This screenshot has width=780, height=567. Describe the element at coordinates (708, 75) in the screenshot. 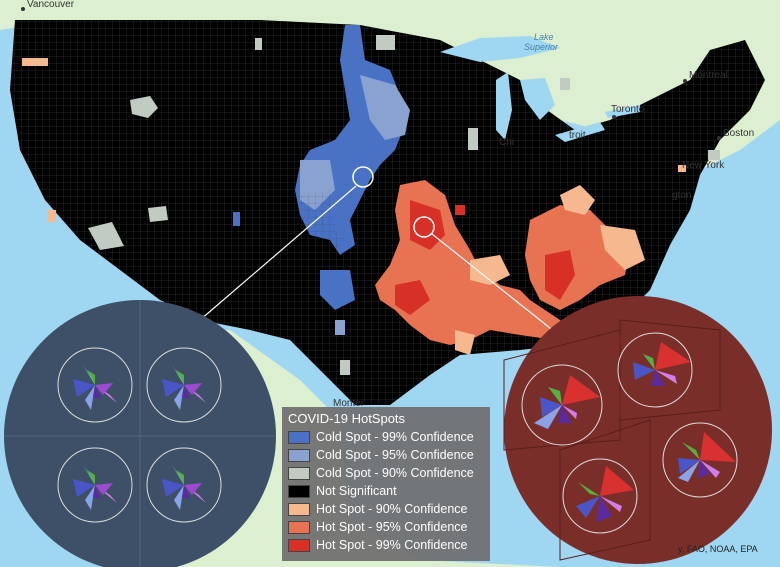

I see `place-label: Montreal` at that location.